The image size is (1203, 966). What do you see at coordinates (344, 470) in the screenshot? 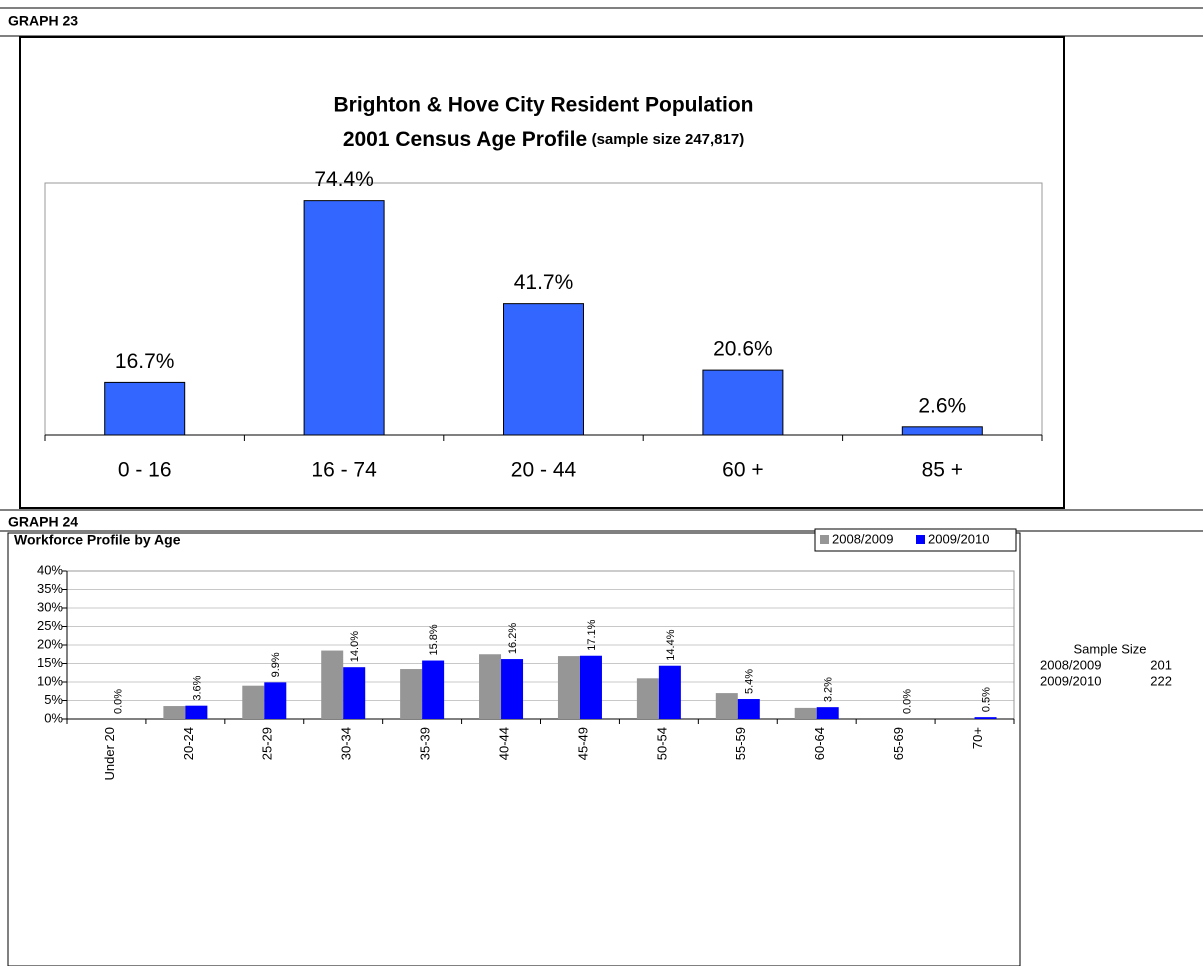
I see `x-tick-label: 16 - 74` at bounding box center [344, 470].